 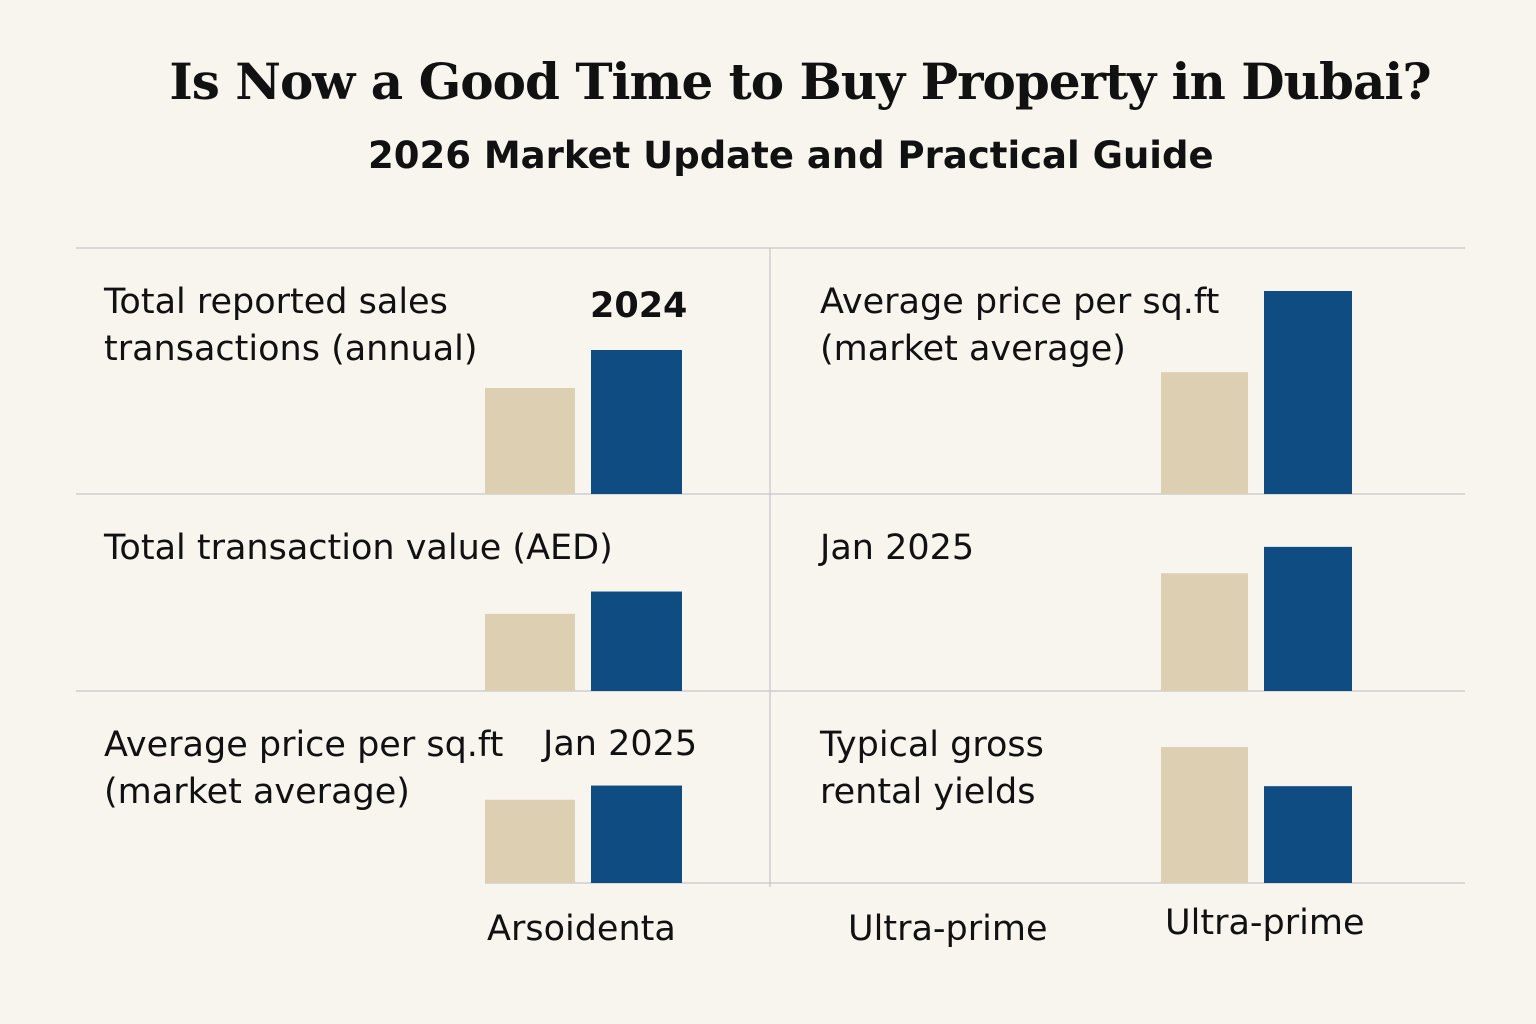 What do you see at coordinates (932, 768) in the screenshot?
I see `panel-title: Typical gross rental yields` at bounding box center [932, 768].